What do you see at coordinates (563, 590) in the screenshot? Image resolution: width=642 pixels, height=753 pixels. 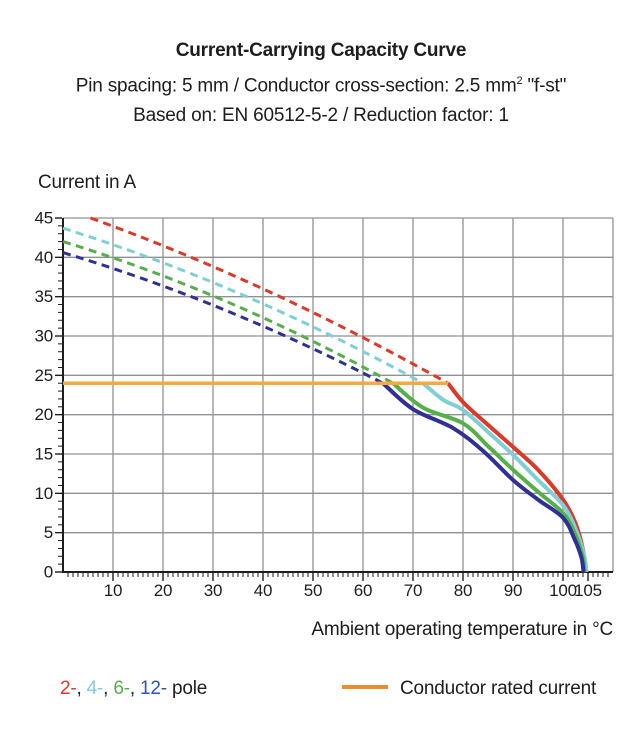 I see `x-tick-label-100: 100` at bounding box center [563, 590].